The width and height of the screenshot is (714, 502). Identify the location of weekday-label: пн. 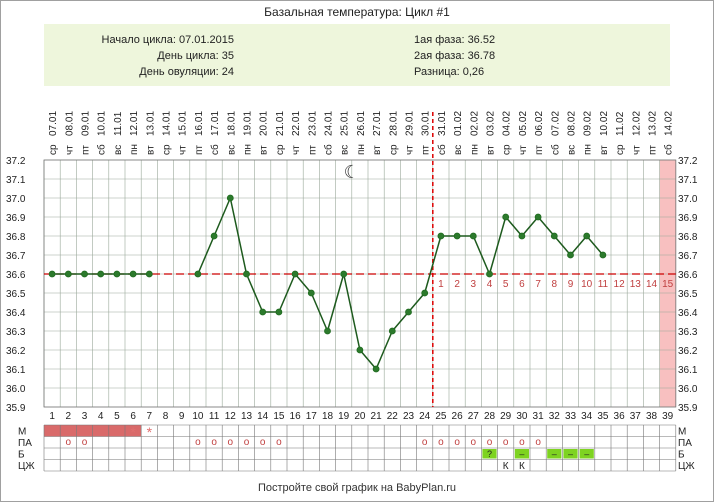
(134, 149).